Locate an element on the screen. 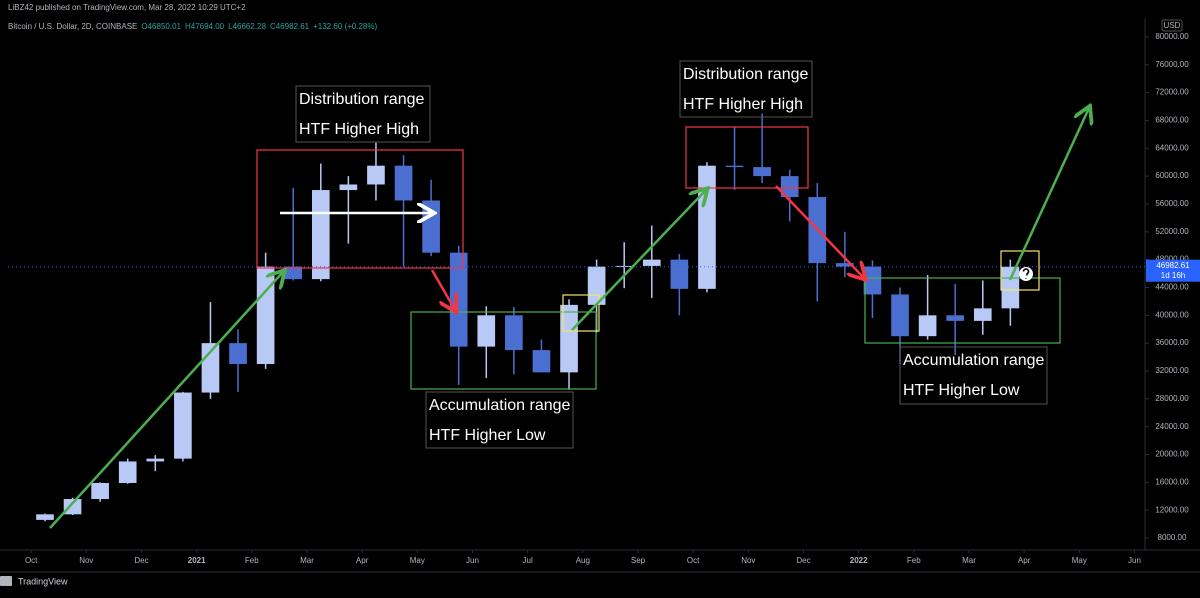  y-tick-label: 64000.00 is located at coordinates (1172, 147).